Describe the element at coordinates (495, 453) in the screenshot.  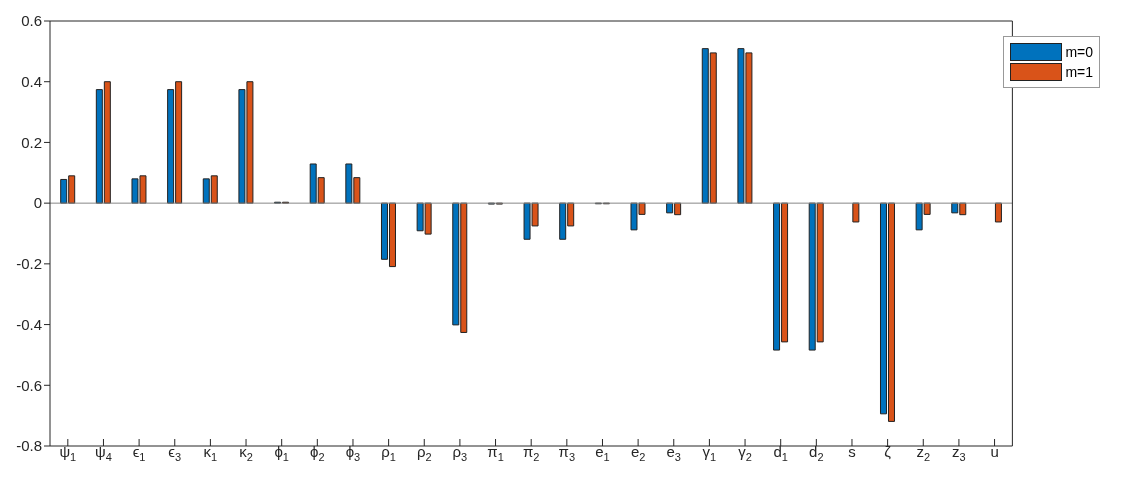
I see `x-tick-label: π$_{1}$` at that location.